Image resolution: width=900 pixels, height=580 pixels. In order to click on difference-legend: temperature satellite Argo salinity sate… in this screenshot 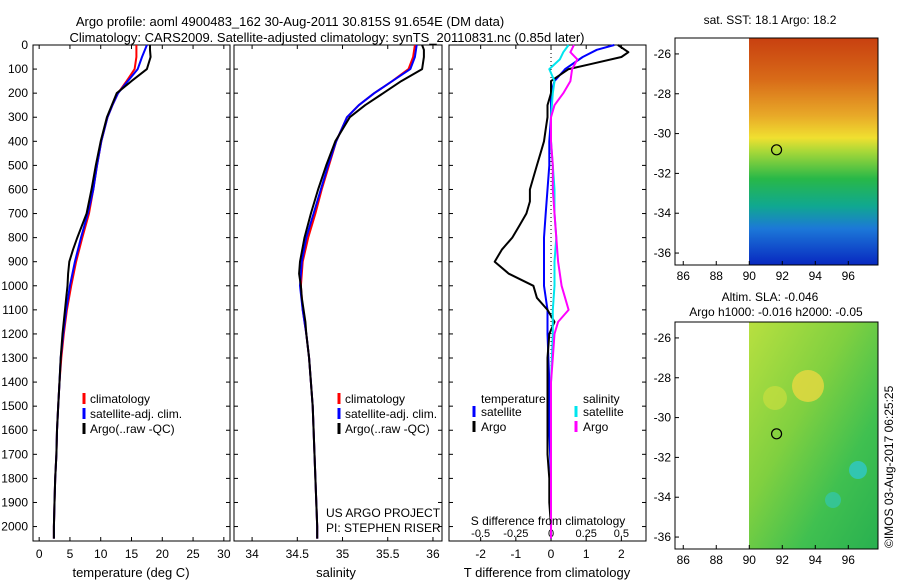, I will do `click(548, 413)`.